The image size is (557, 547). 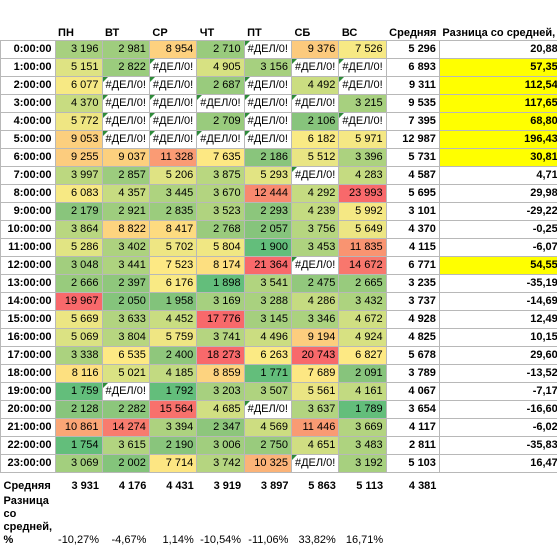 I want to click on row-diff-percent: -7,17%, so click(x=498, y=392).